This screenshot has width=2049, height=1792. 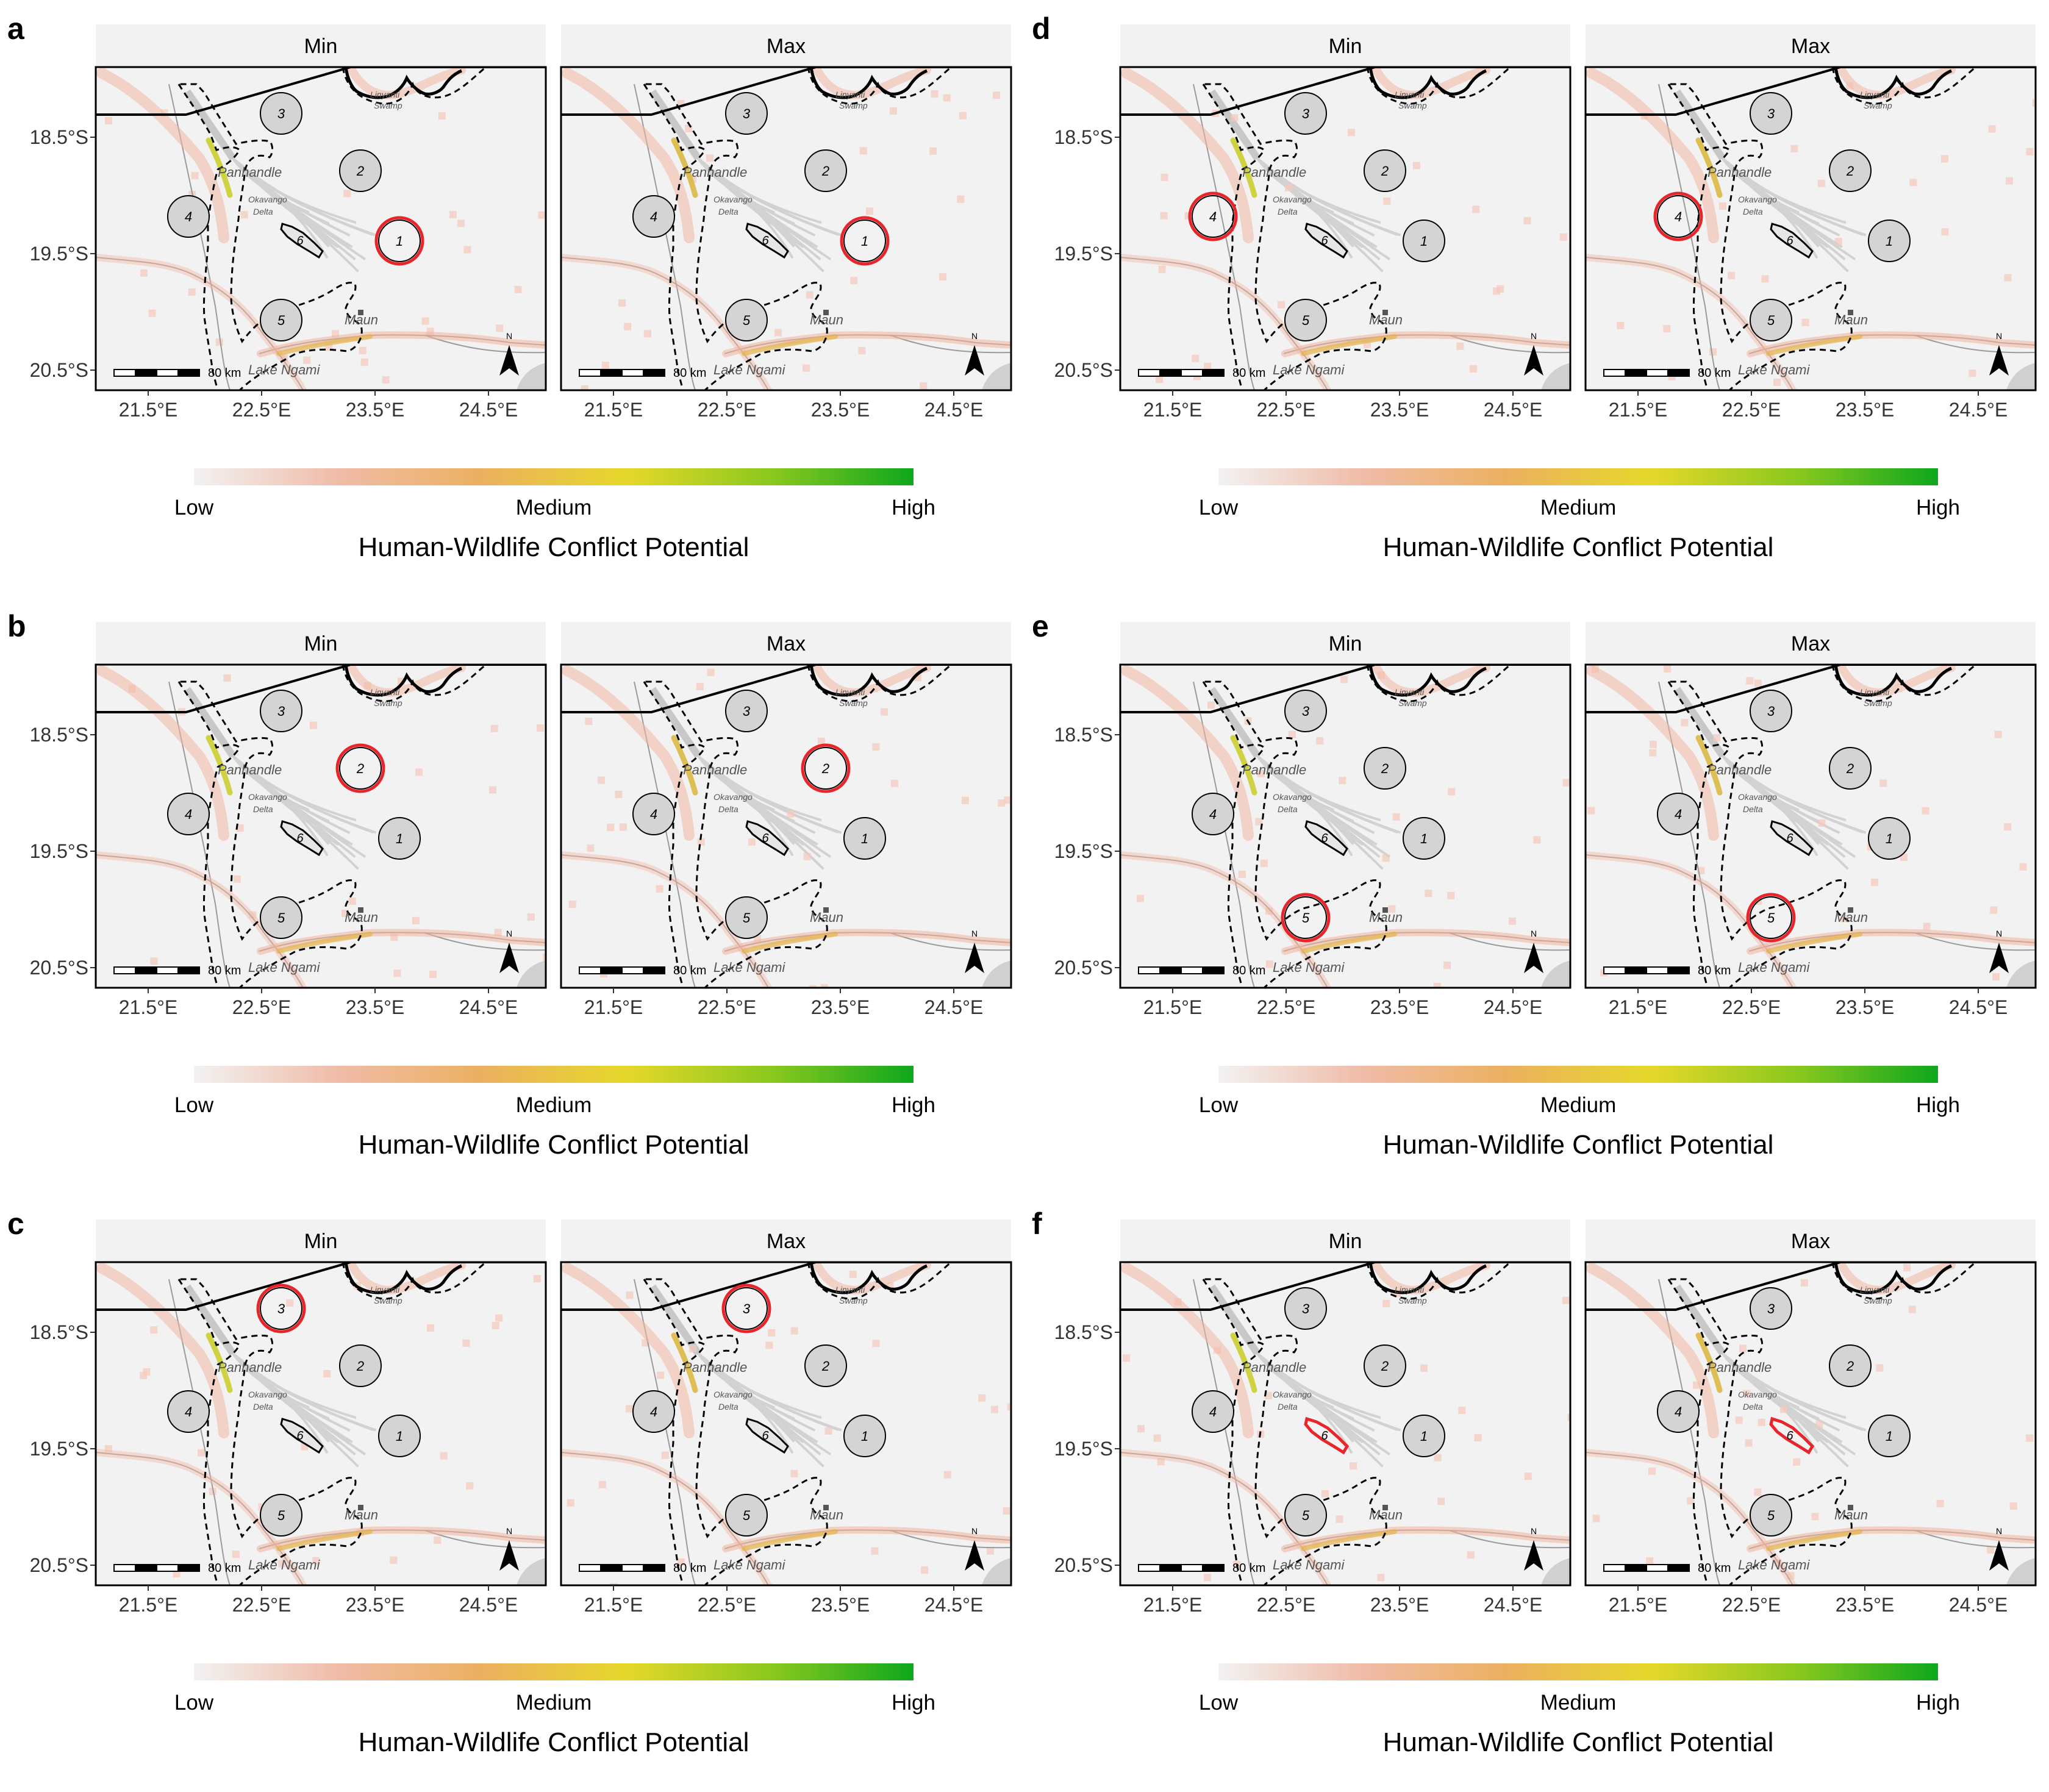 I want to click on x-tick-label: 23.5°E, so click(x=375, y=410).